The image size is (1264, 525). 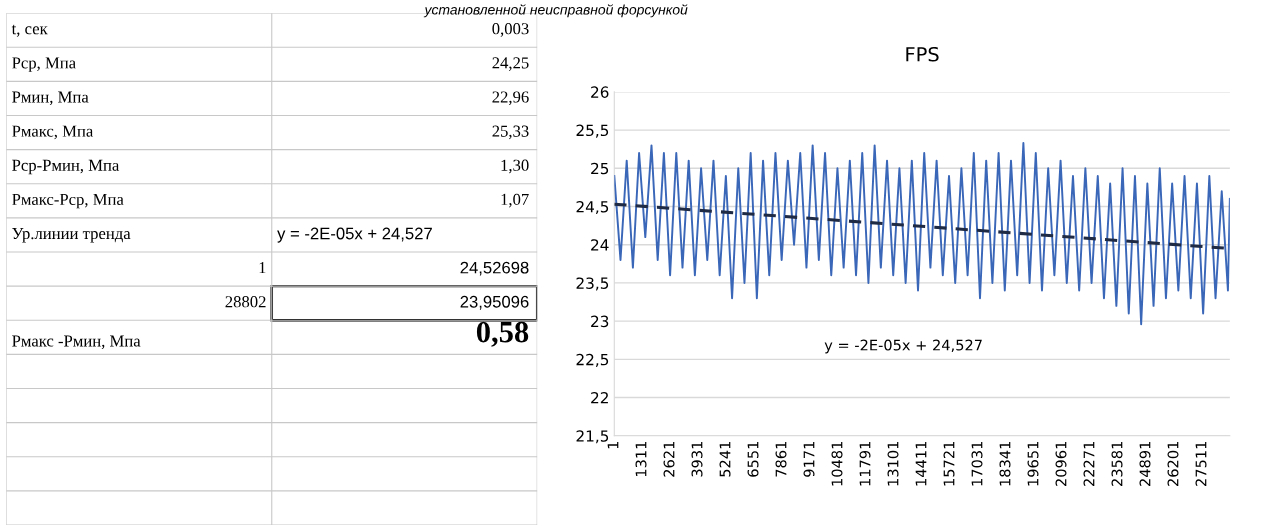 What do you see at coordinates (809, 459) in the screenshot?
I see `x-tick-label: 9171` at bounding box center [809, 459].